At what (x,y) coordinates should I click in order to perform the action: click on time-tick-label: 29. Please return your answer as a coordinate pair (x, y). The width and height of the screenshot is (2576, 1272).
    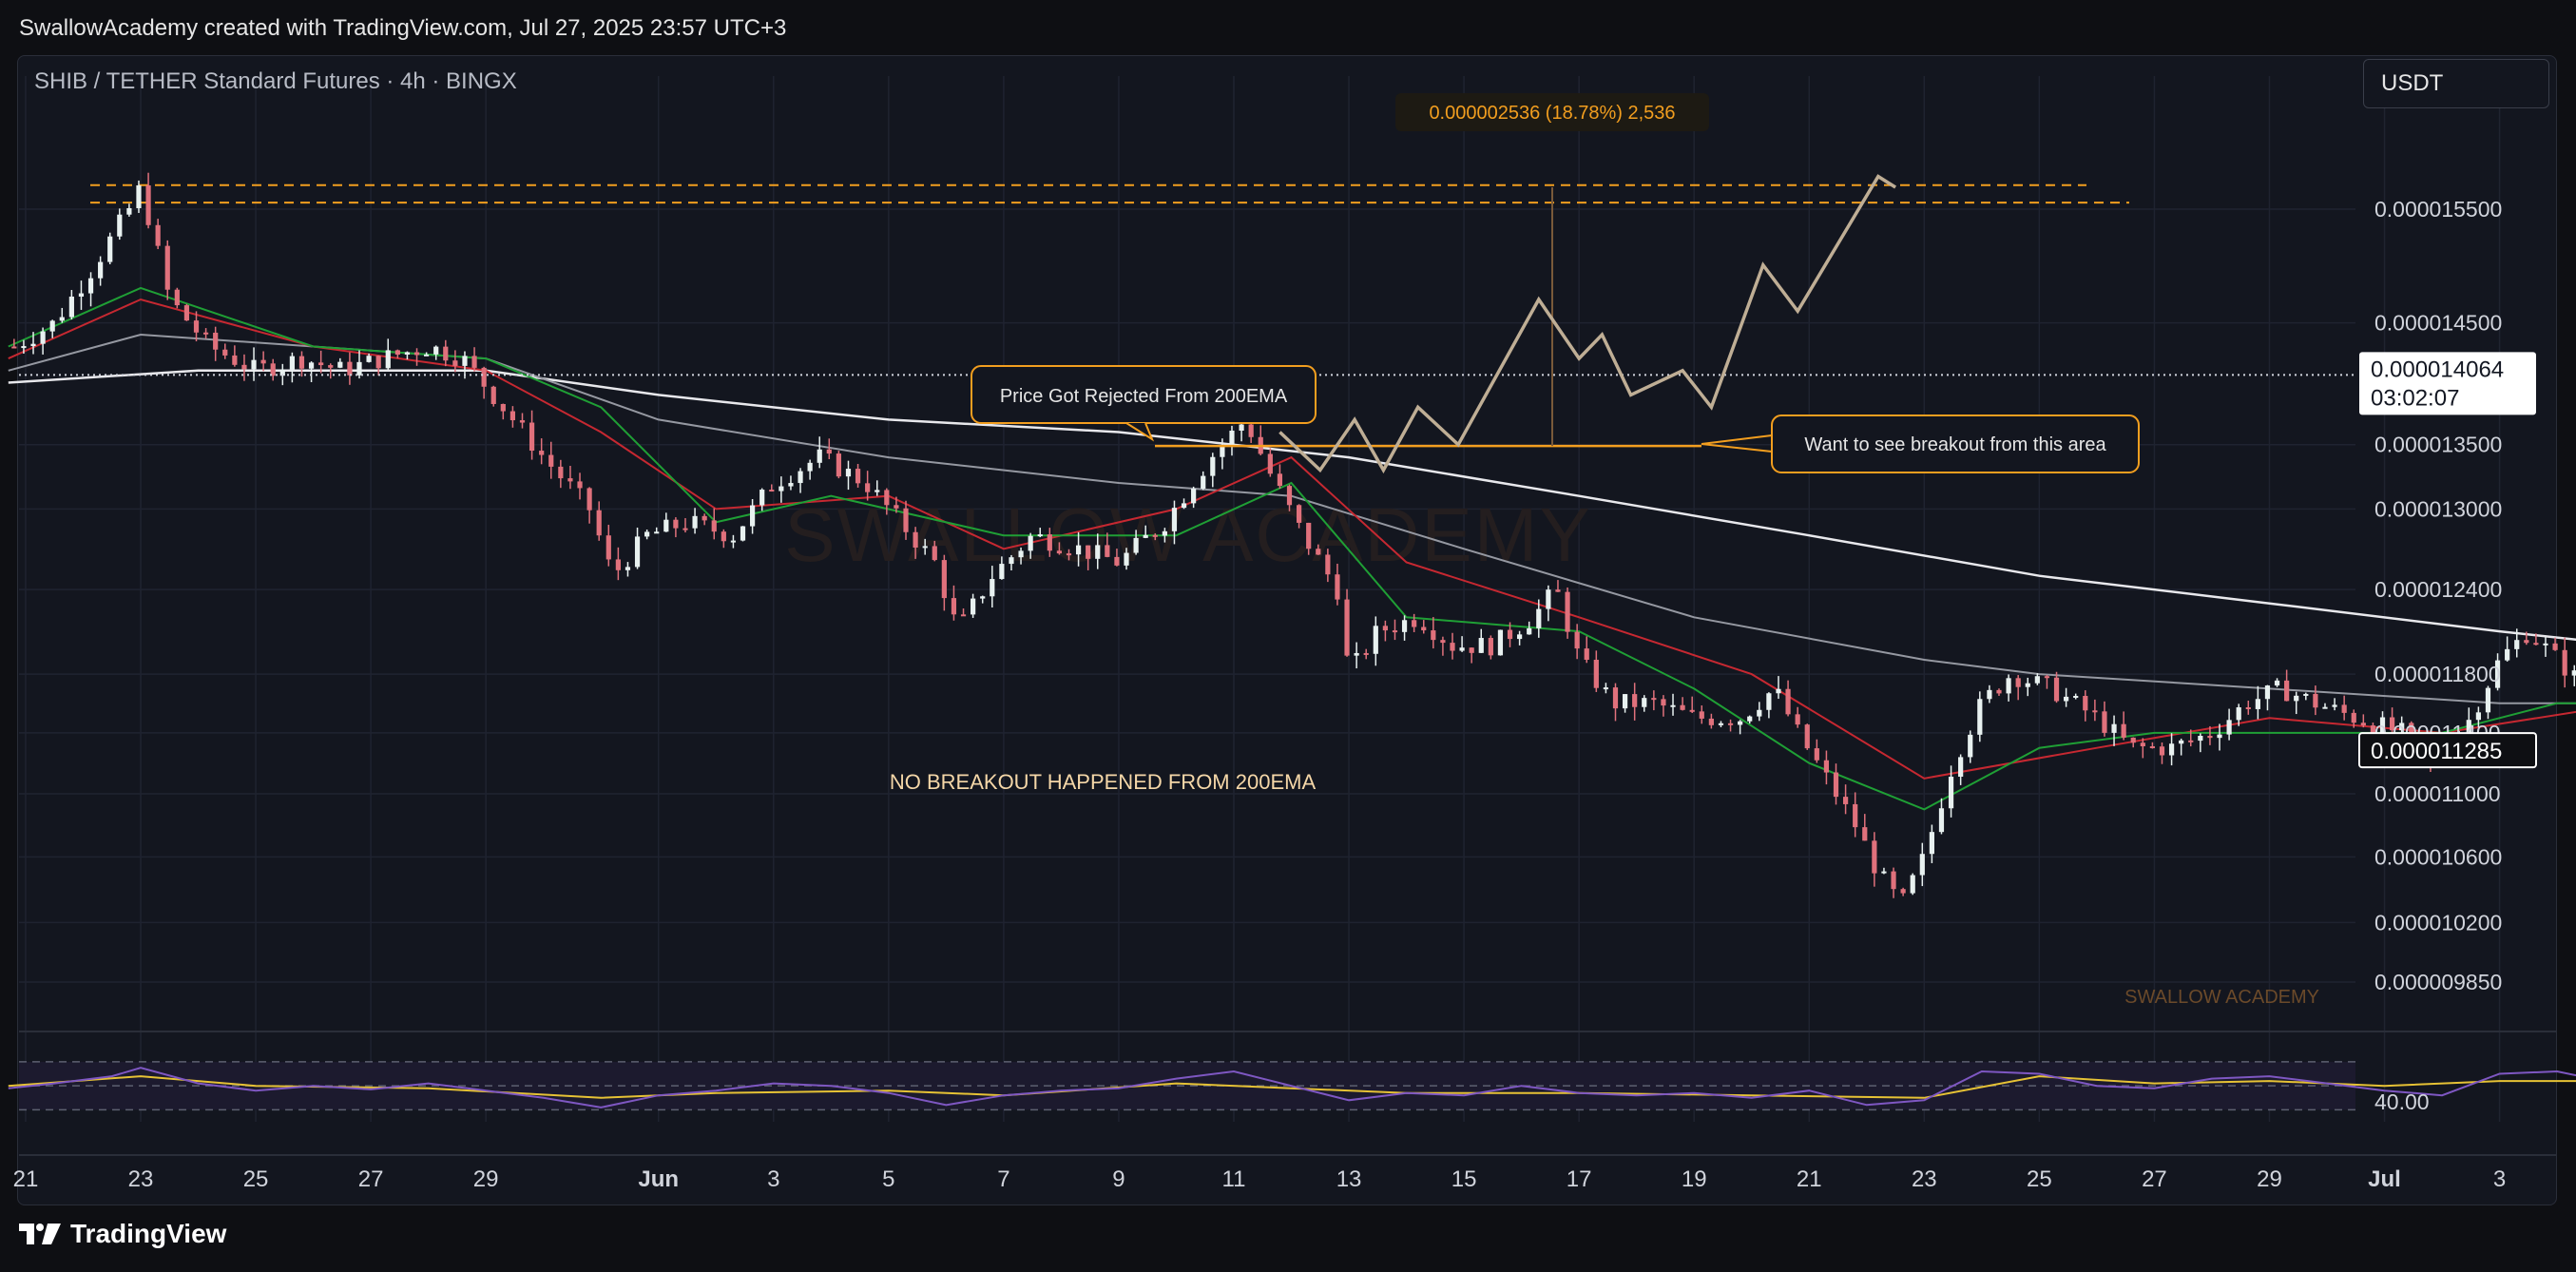
    Looking at the image, I should click on (2270, 1179).